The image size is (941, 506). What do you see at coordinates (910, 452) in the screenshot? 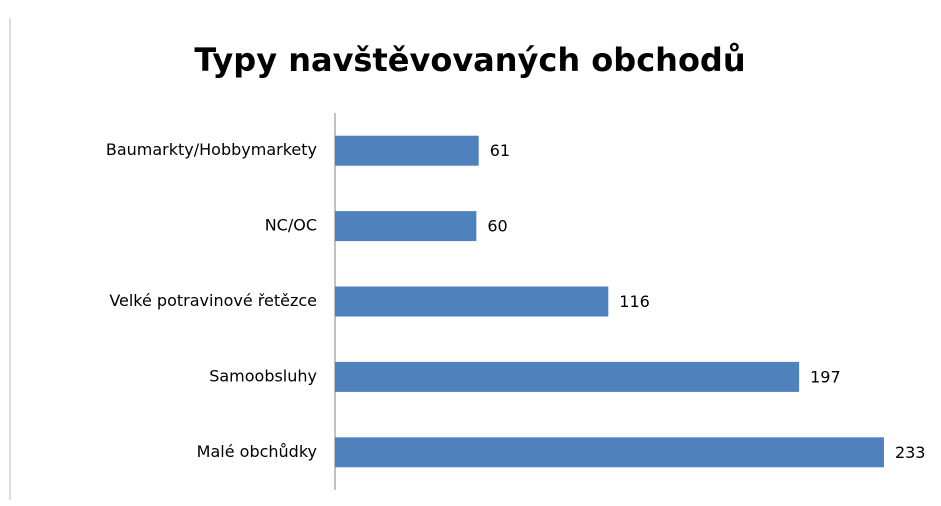
I see `value-label: 233` at bounding box center [910, 452].